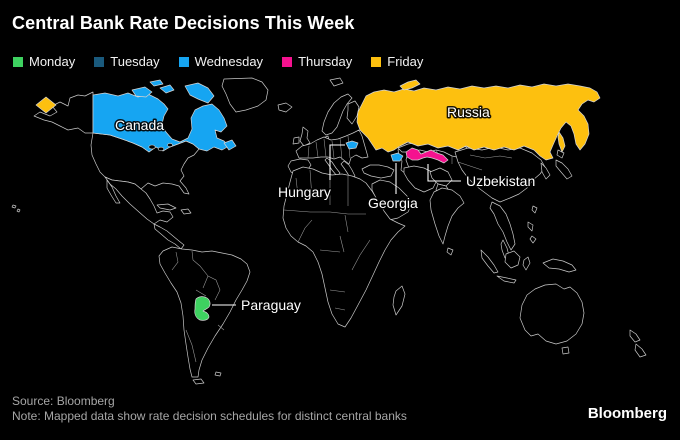 The height and width of the screenshot is (440, 680). Describe the element at coordinates (229, 61) in the screenshot. I see `legend-label-wednesday: Wednesday` at that location.